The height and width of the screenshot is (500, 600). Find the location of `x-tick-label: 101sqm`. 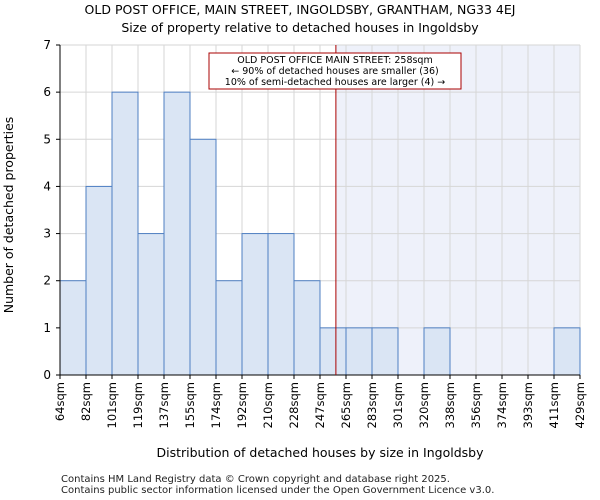

x-tick-label: 101sqm is located at coordinates (112, 405).